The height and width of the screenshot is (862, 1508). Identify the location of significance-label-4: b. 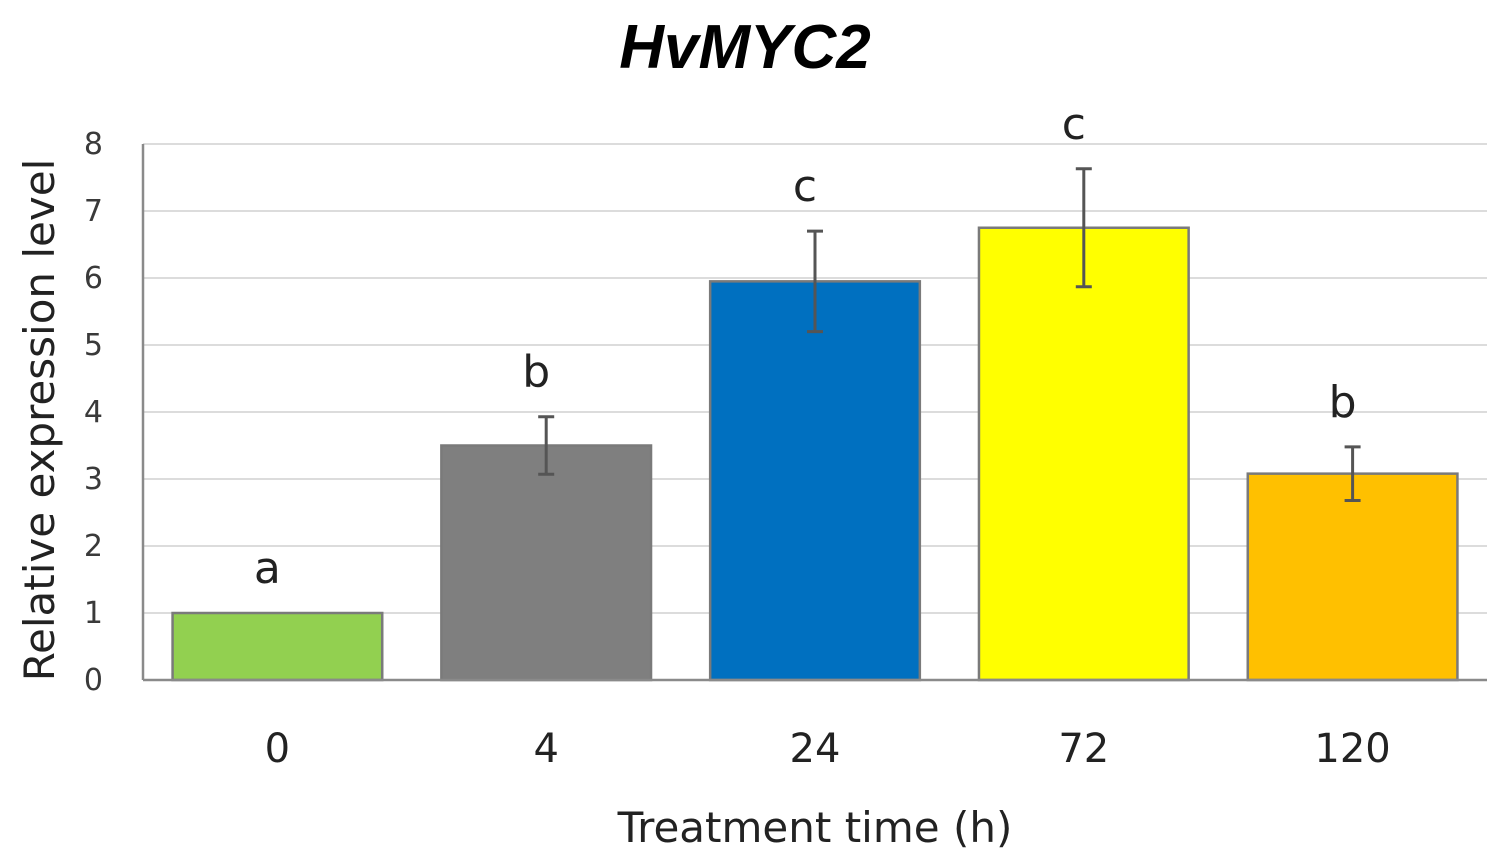
(536, 372).